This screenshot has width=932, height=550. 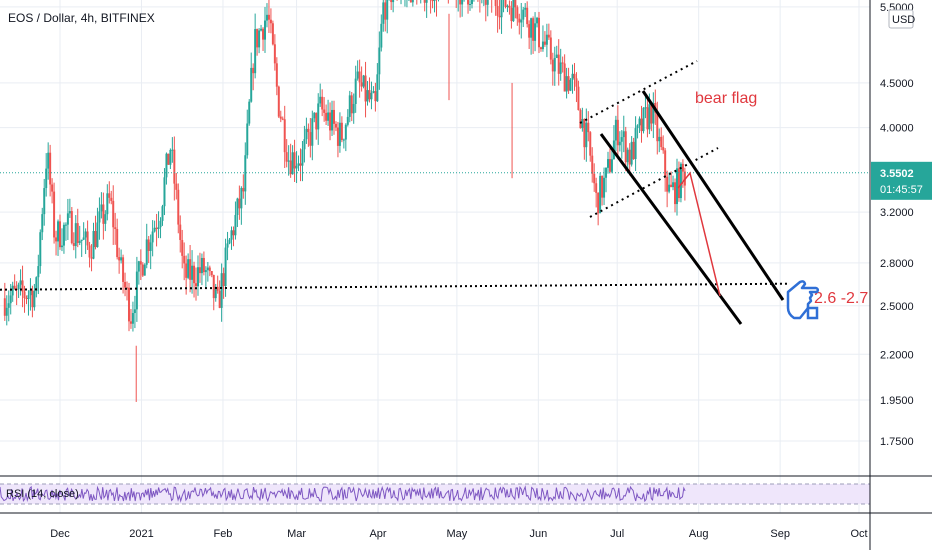 I want to click on rsi-line, so click(x=343, y=494).